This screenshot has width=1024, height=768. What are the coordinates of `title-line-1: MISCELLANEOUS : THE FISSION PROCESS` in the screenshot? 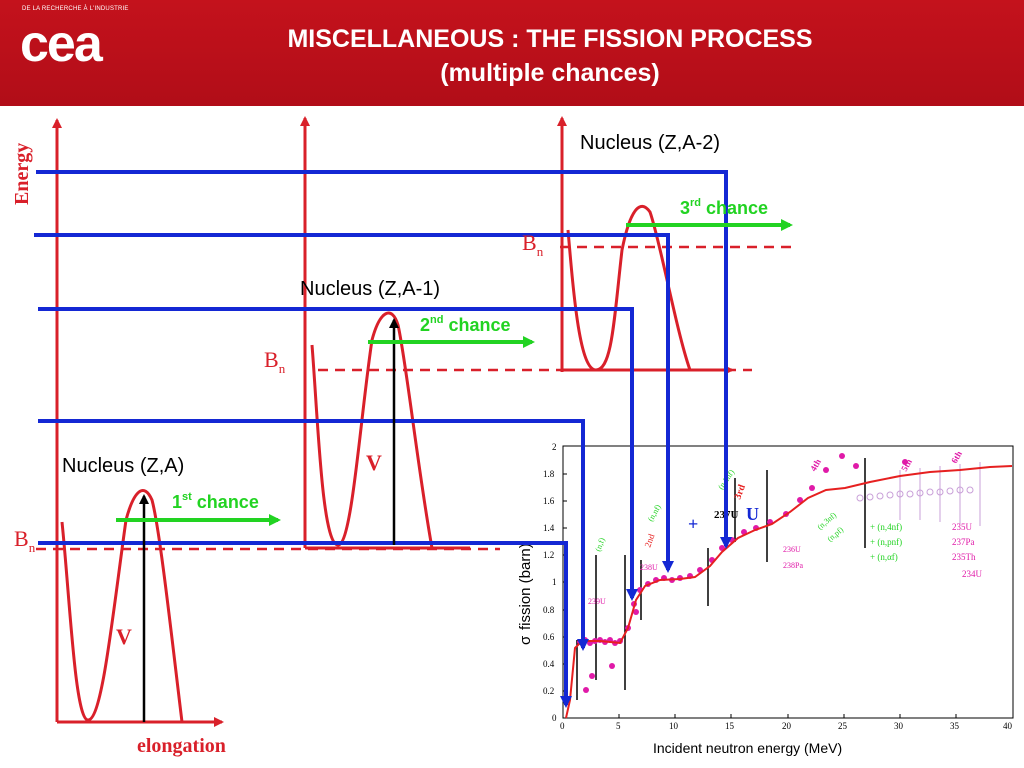 It's located at (550, 39).